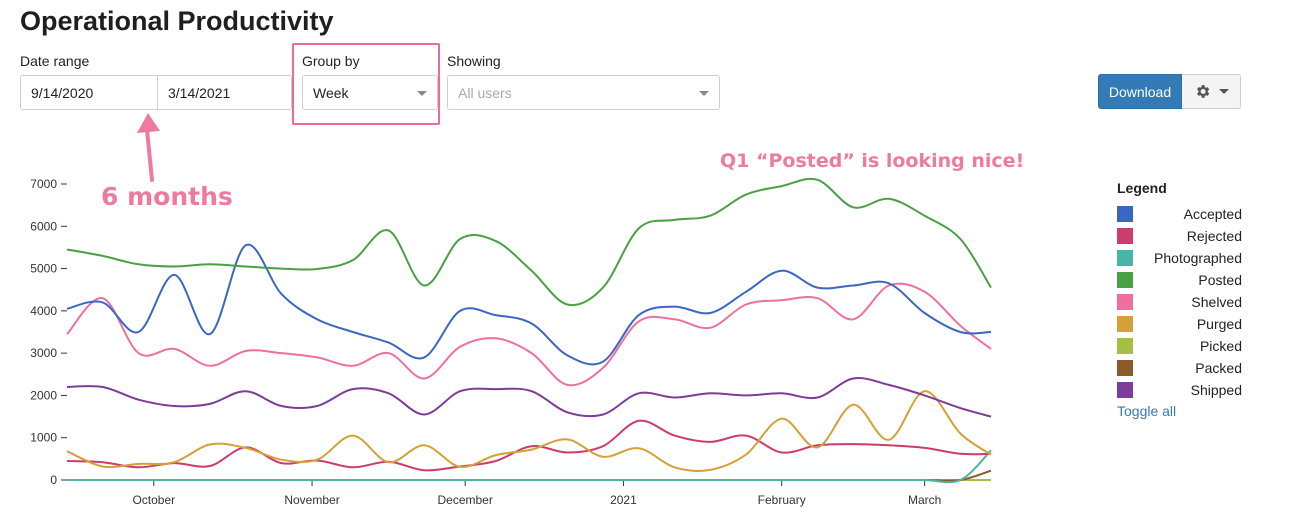 This screenshot has height=520, width=1303. What do you see at coordinates (1179, 346) in the screenshot?
I see `legend-item-picked: Picked` at bounding box center [1179, 346].